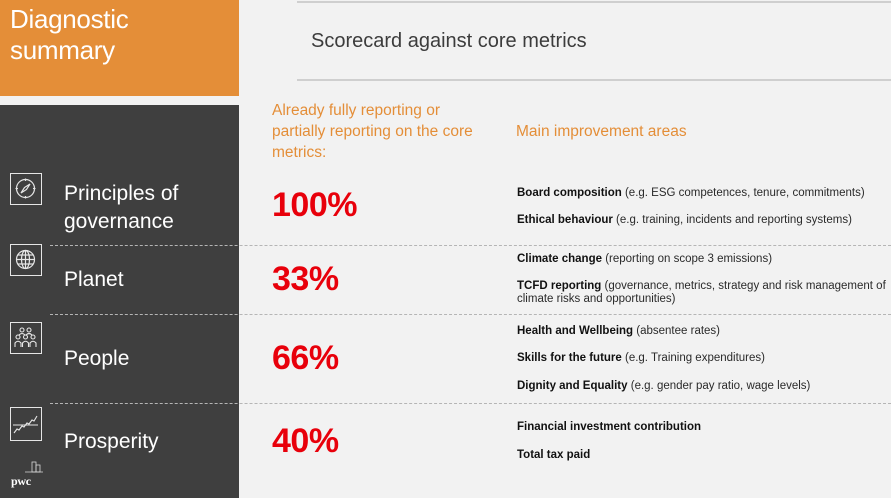  Describe the element at coordinates (94, 279) in the screenshot. I see `pillar-label-planet: Planet` at that location.